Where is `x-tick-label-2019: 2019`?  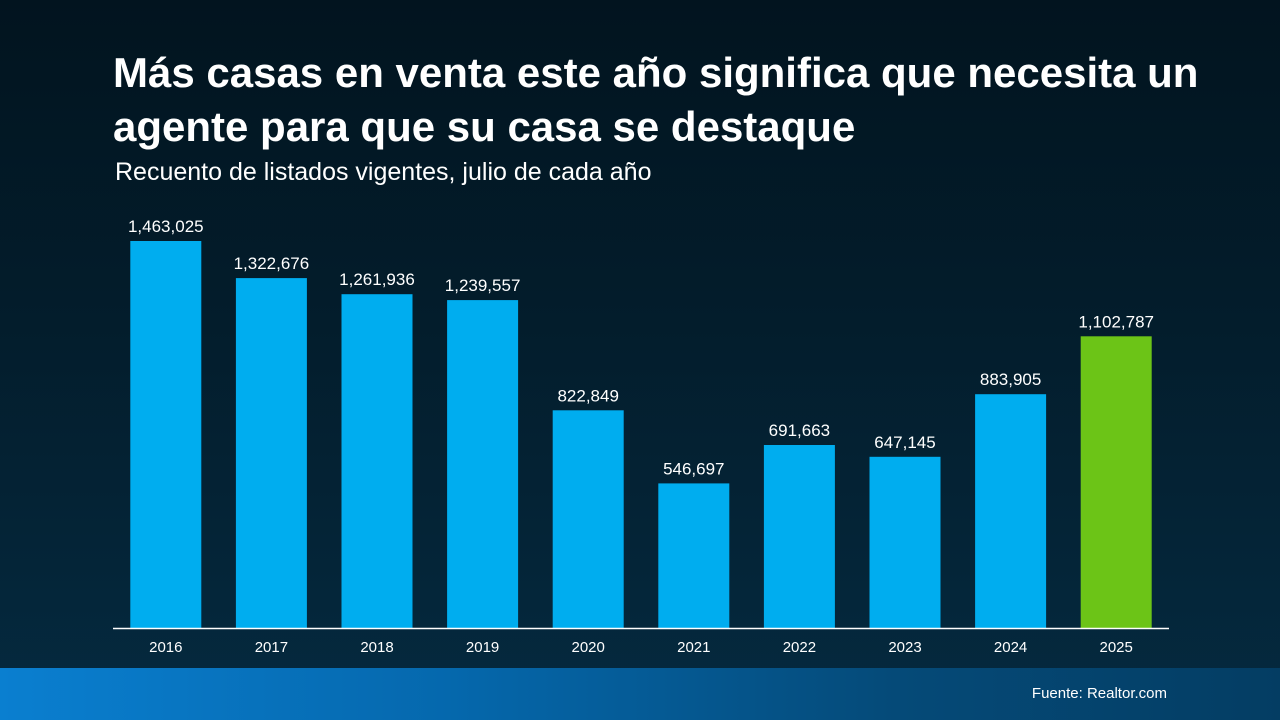 x-tick-label-2019: 2019 is located at coordinates (482, 647).